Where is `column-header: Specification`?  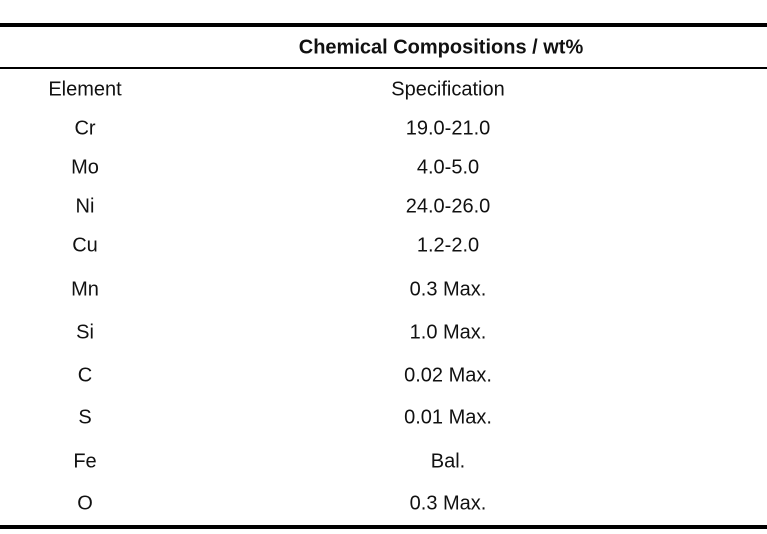
column-header: Specification is located at coordinates (448, 89).